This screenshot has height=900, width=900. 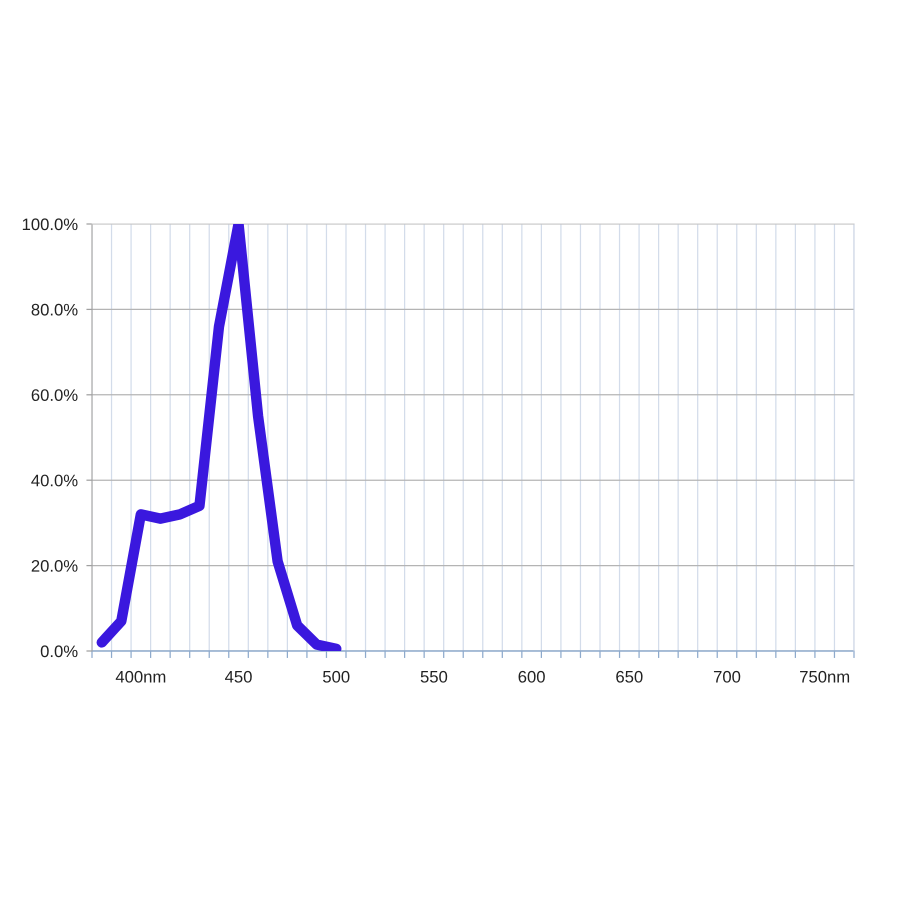 I want to click on y-tick-label: 40.0%, so click(x=54, y=480).